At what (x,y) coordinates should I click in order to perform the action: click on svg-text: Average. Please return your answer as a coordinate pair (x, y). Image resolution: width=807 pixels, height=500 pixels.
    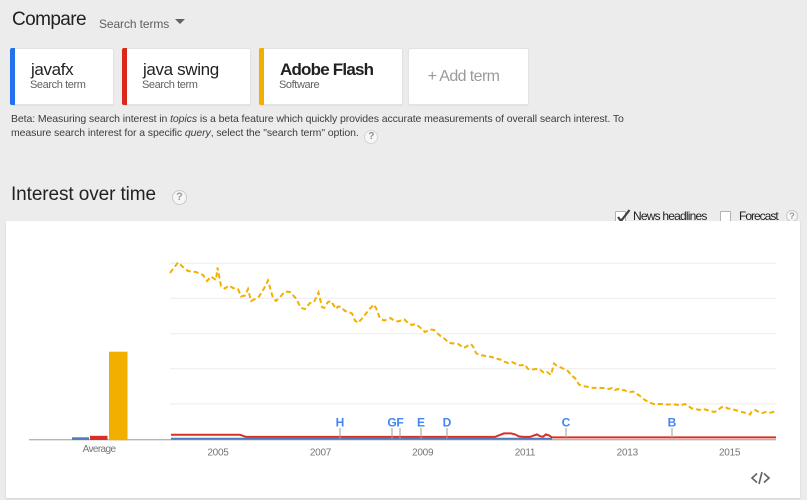
    Looking at the image, I should click on (100, 449).